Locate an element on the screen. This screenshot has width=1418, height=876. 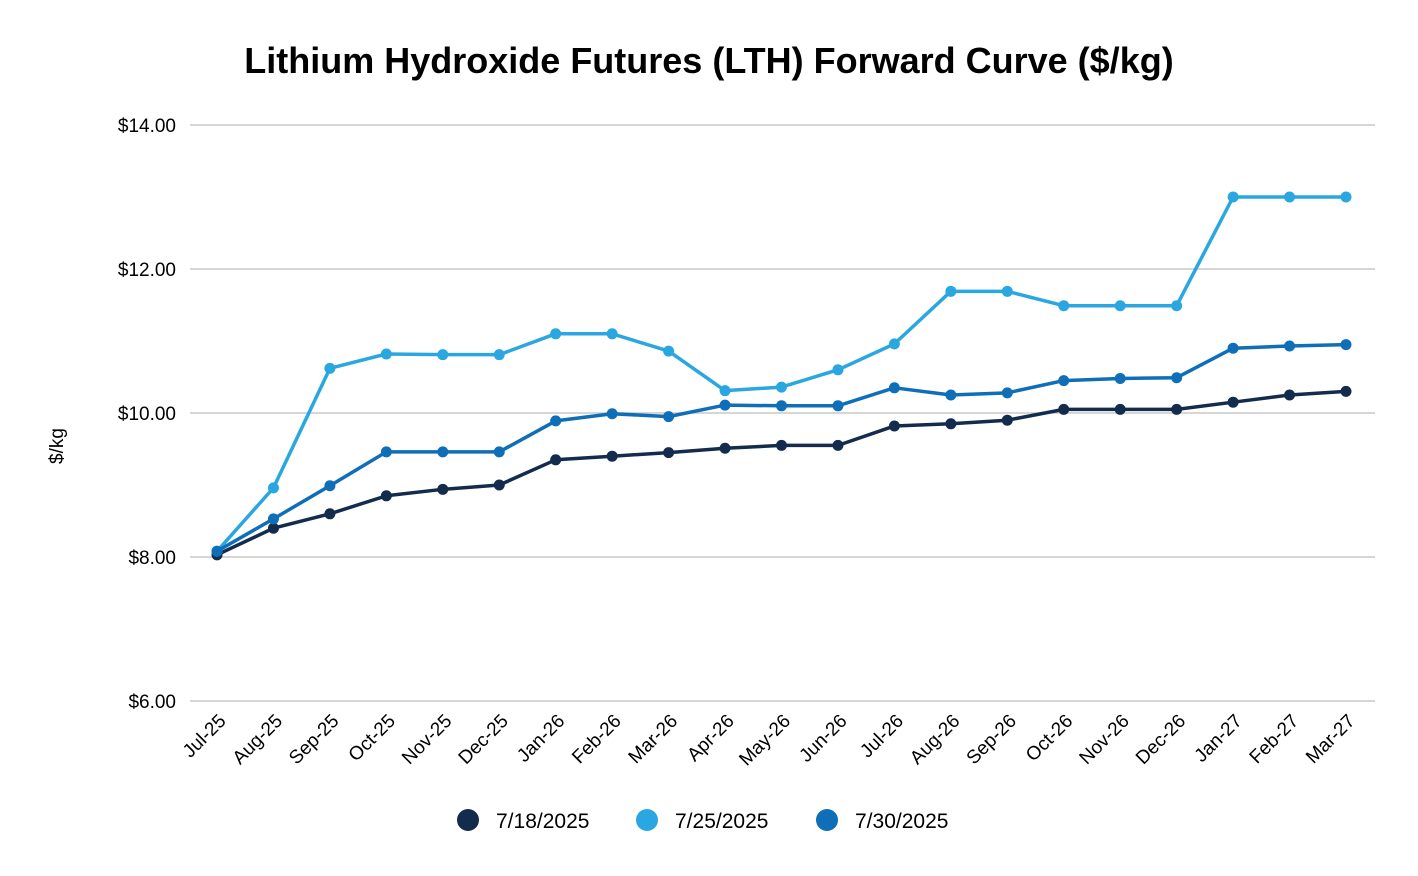
legend: 7/18/2025 7/25/2025 7/30/2025 is located at coordinates (702, 821).